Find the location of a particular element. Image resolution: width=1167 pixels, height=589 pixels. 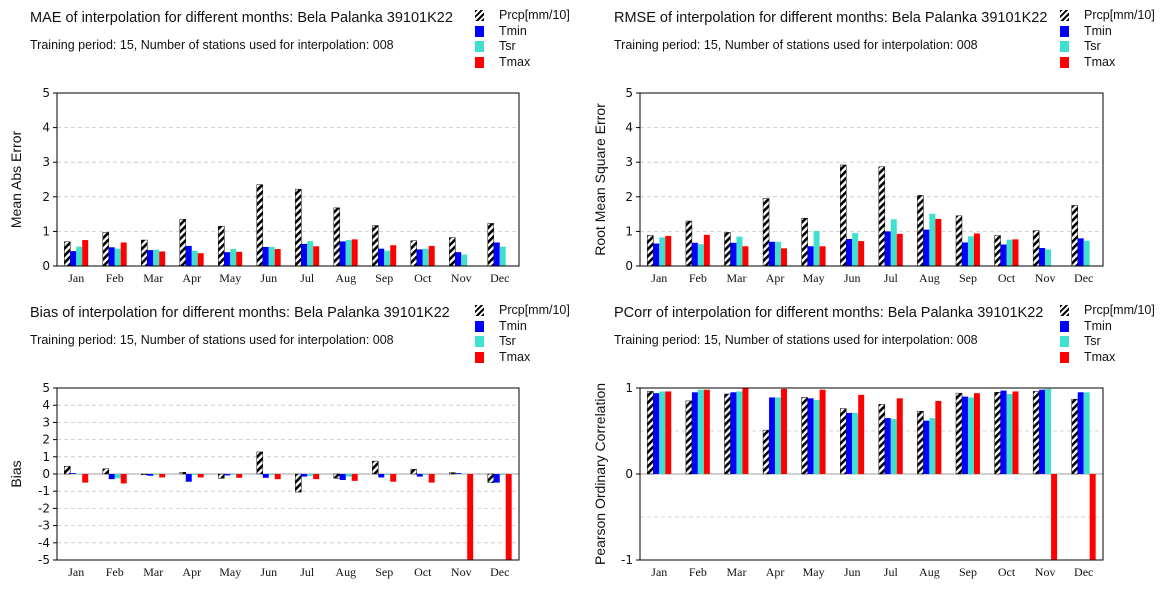

y-tick-label: 3 is located at coordinates (629, 162).